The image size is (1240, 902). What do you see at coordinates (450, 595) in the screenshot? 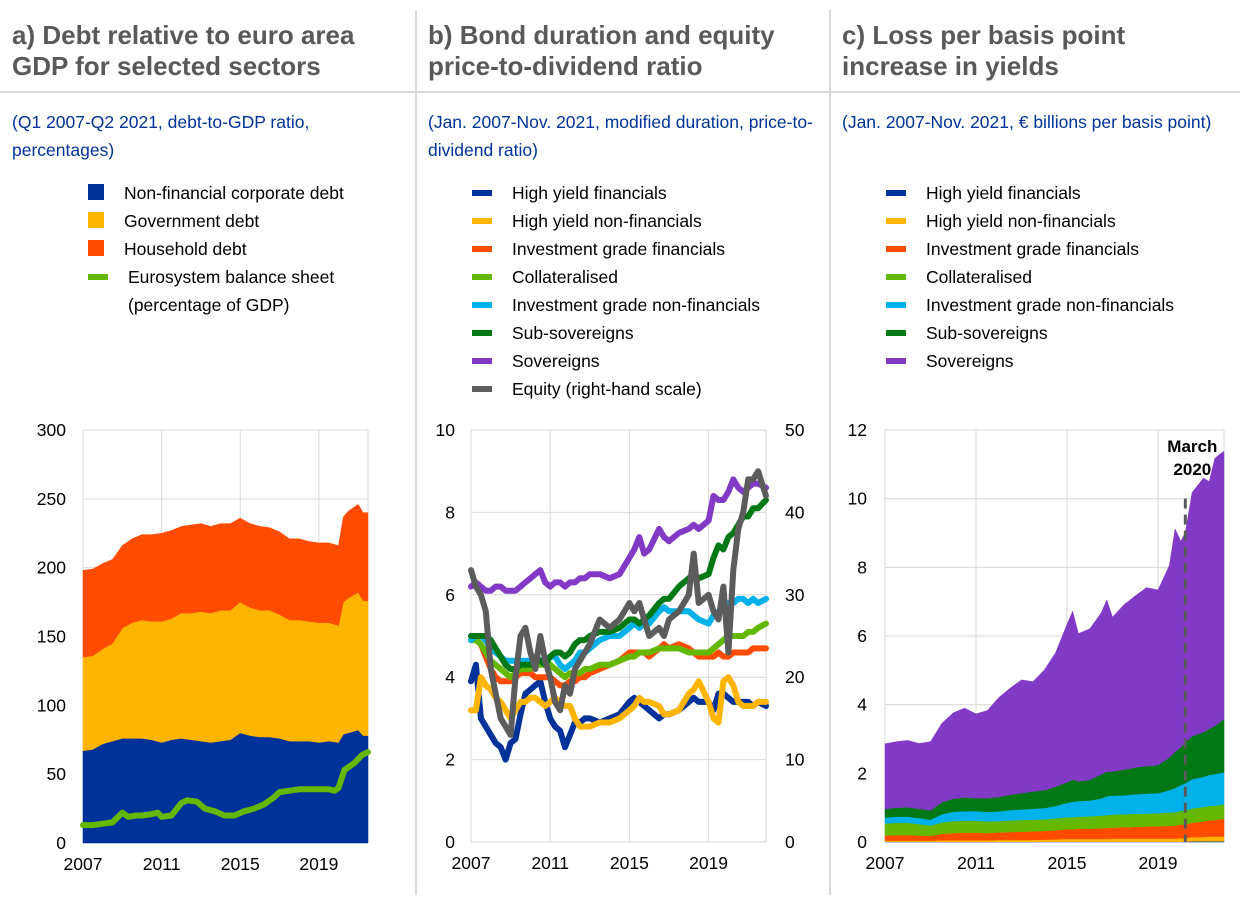
I see `y-tick-label: 6` at bounding box center [450, 595].